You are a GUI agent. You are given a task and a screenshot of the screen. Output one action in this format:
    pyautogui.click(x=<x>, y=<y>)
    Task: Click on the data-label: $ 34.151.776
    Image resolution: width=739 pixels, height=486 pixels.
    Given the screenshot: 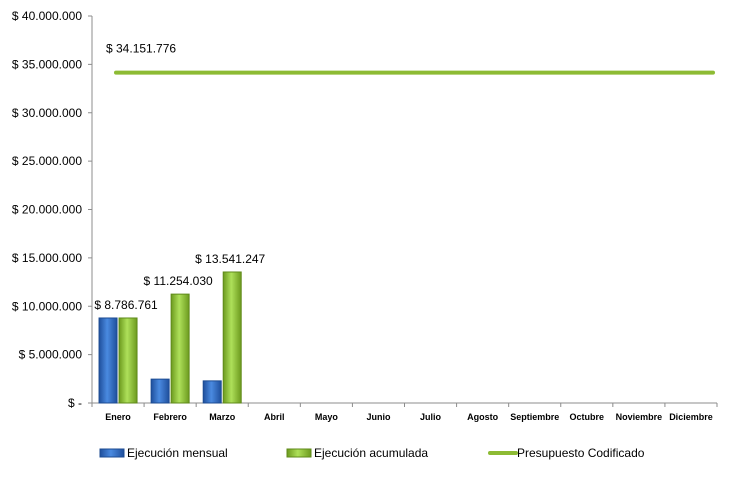 What is the action you would take?
    pyautogui.click(x=141, y=49)
    